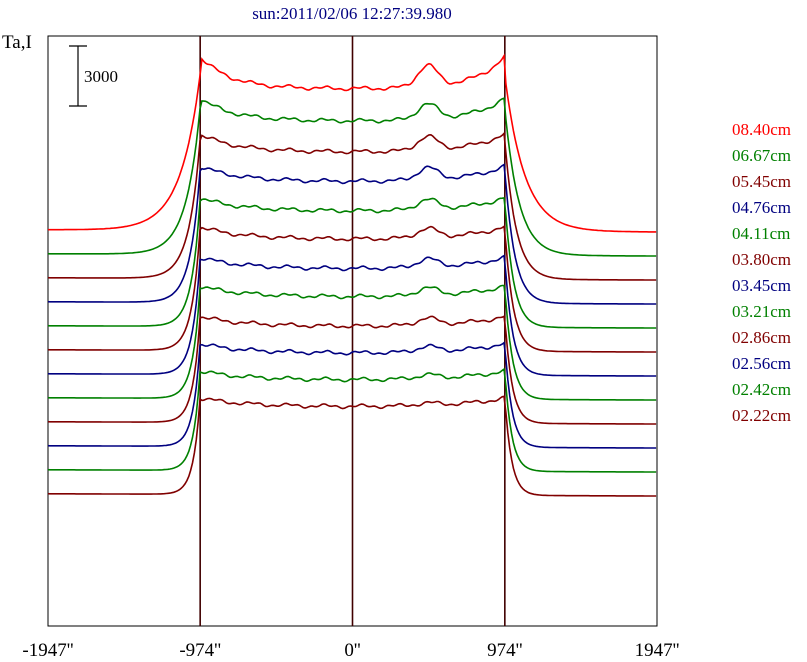  Describe the element at coordinates (761, 415) in the screenshot. I see `legend-item-11: 02.22cm` at that location.